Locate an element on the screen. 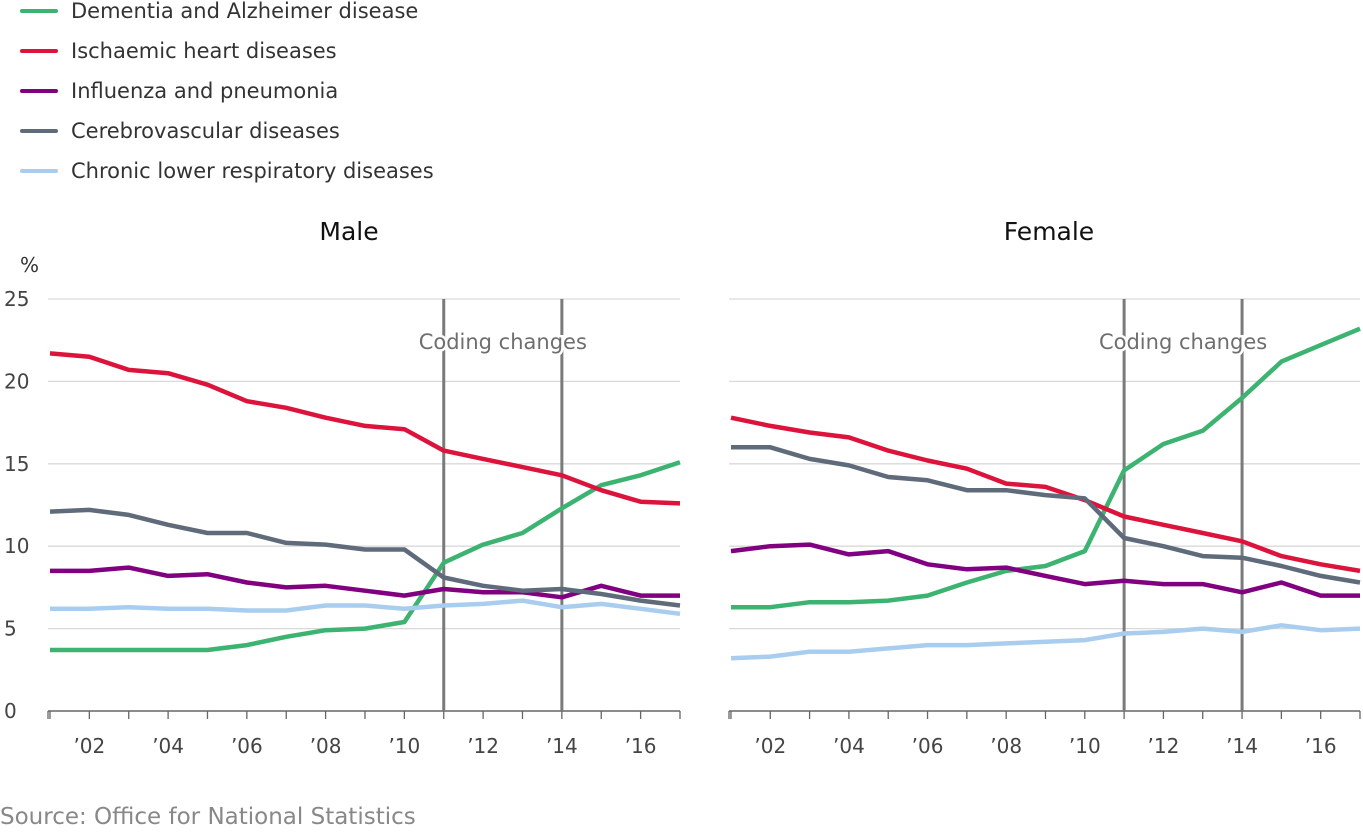  legend-label: Dementia and Alzheimer disease is located at coordinates (245, 11).